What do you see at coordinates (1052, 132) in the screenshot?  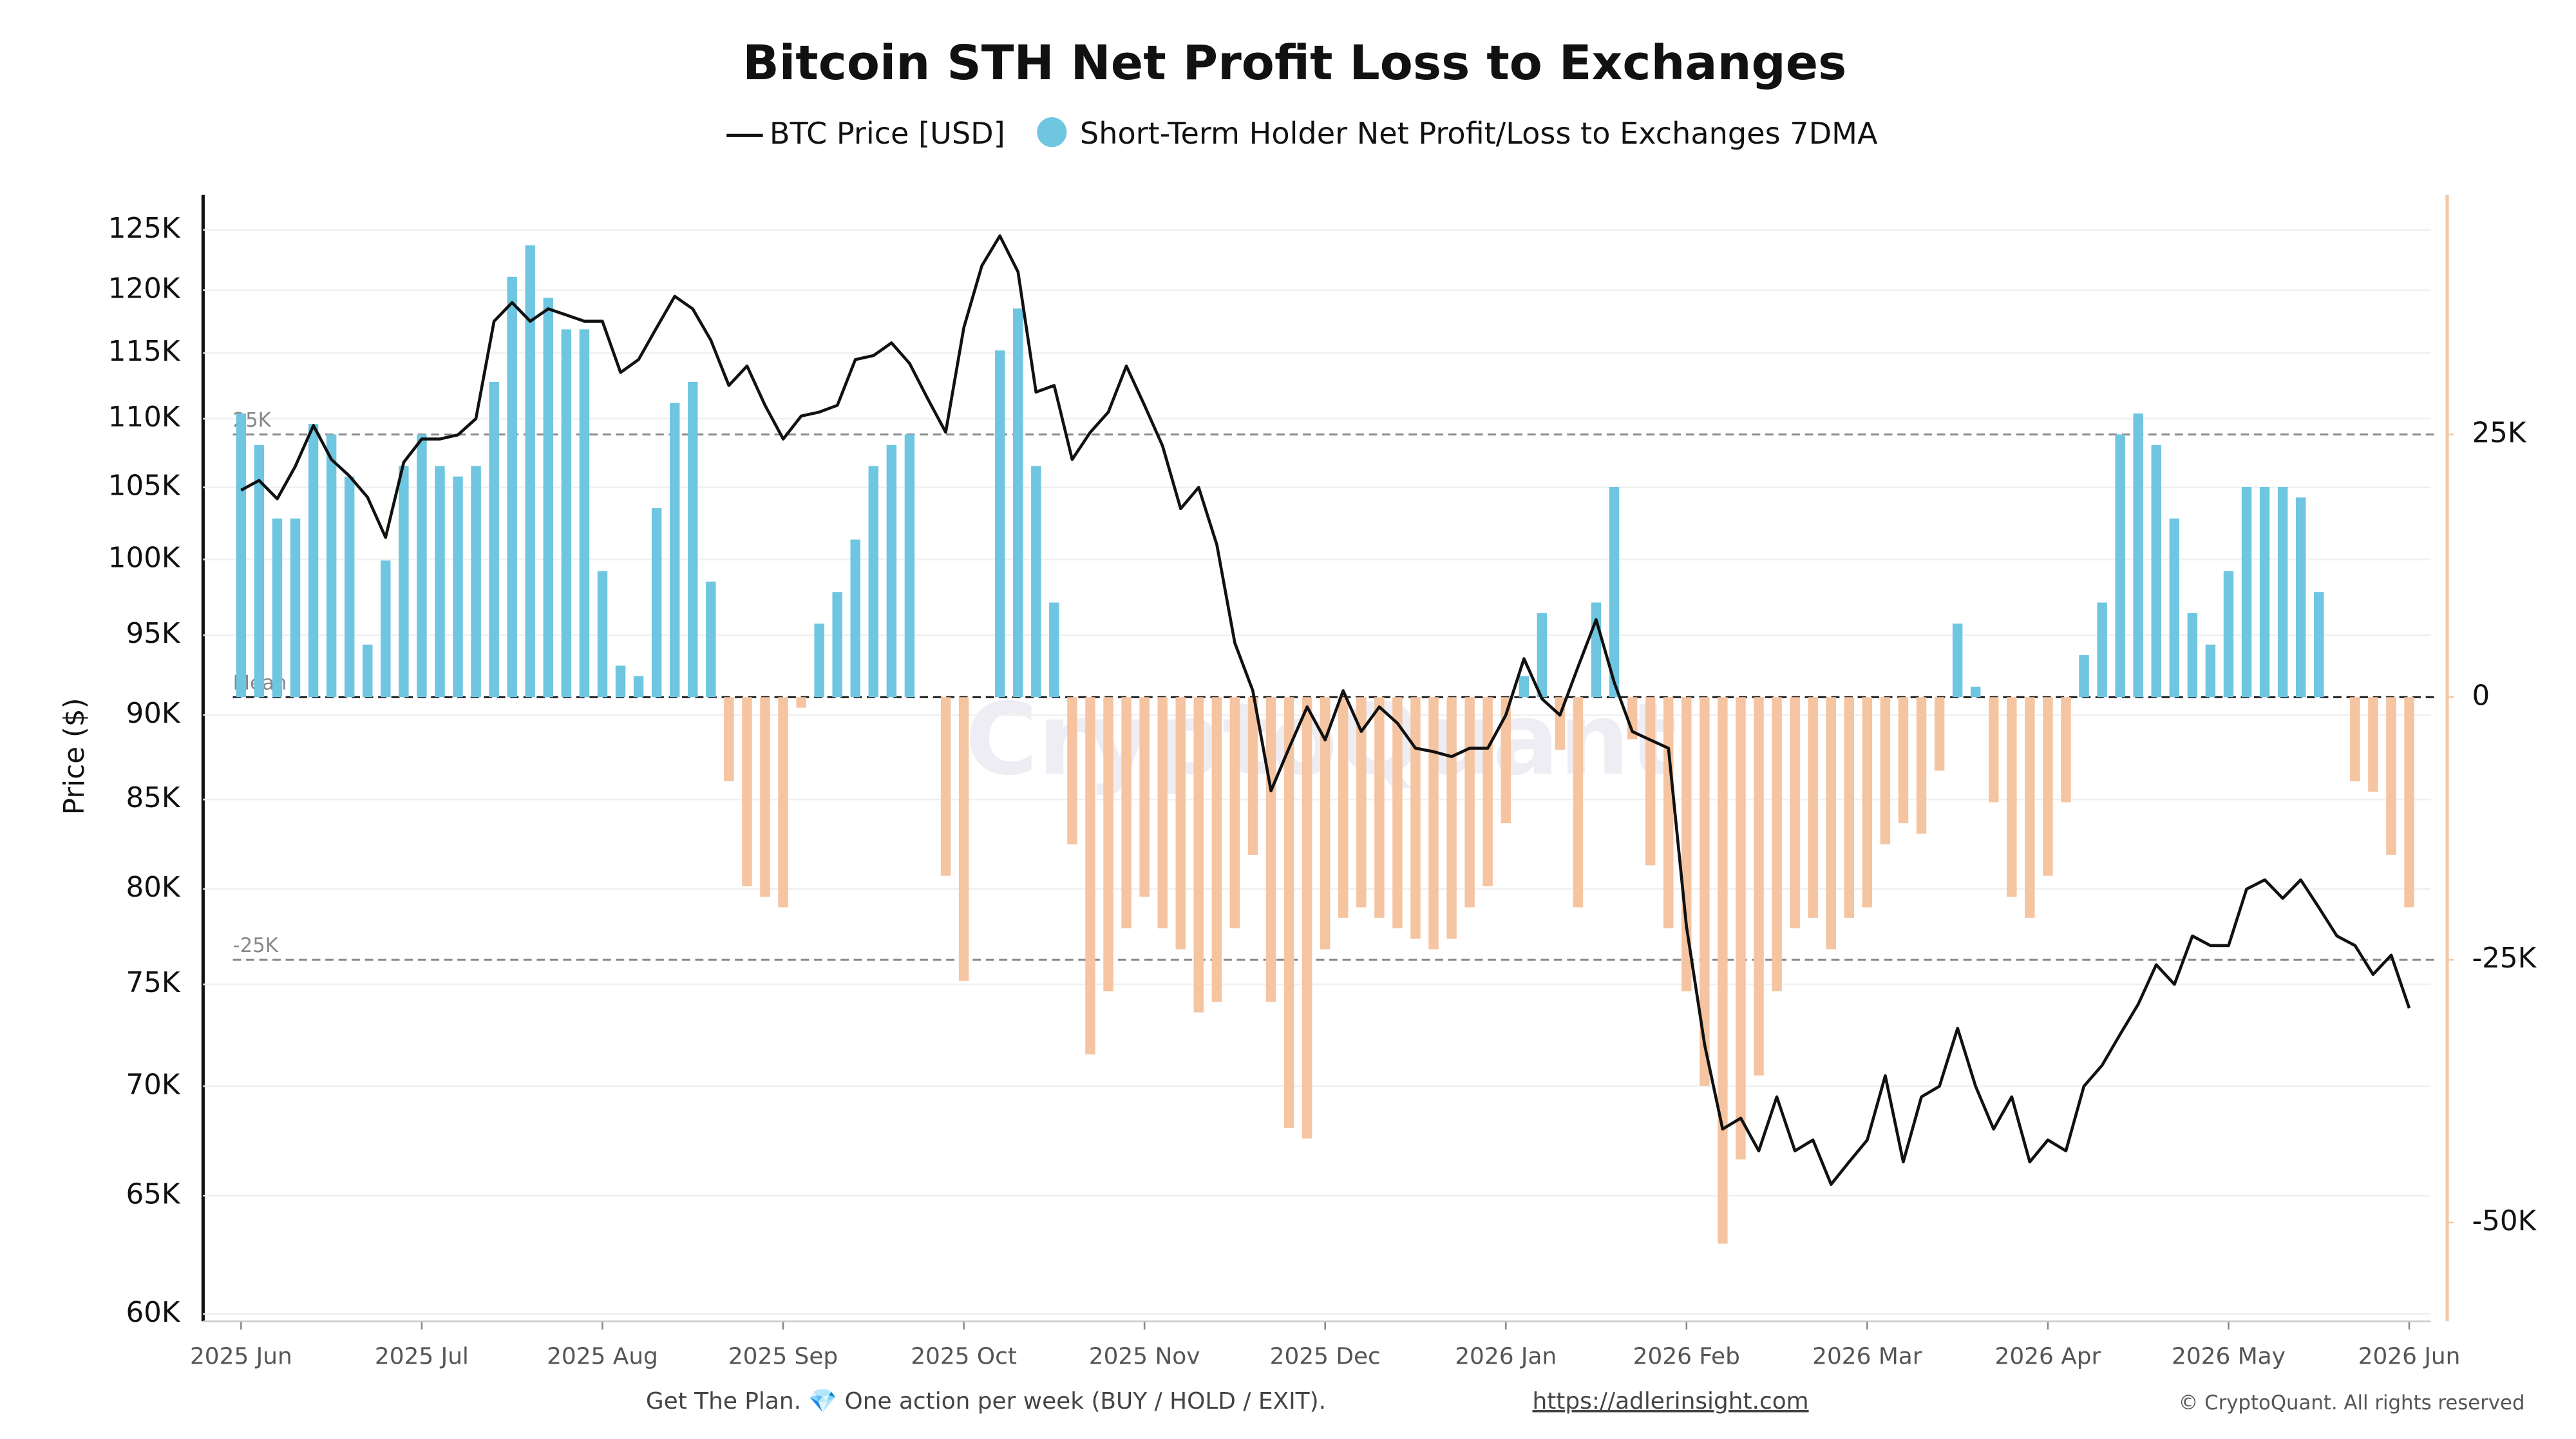 I see `legend-swatch` at bounding box center [1052, 132].